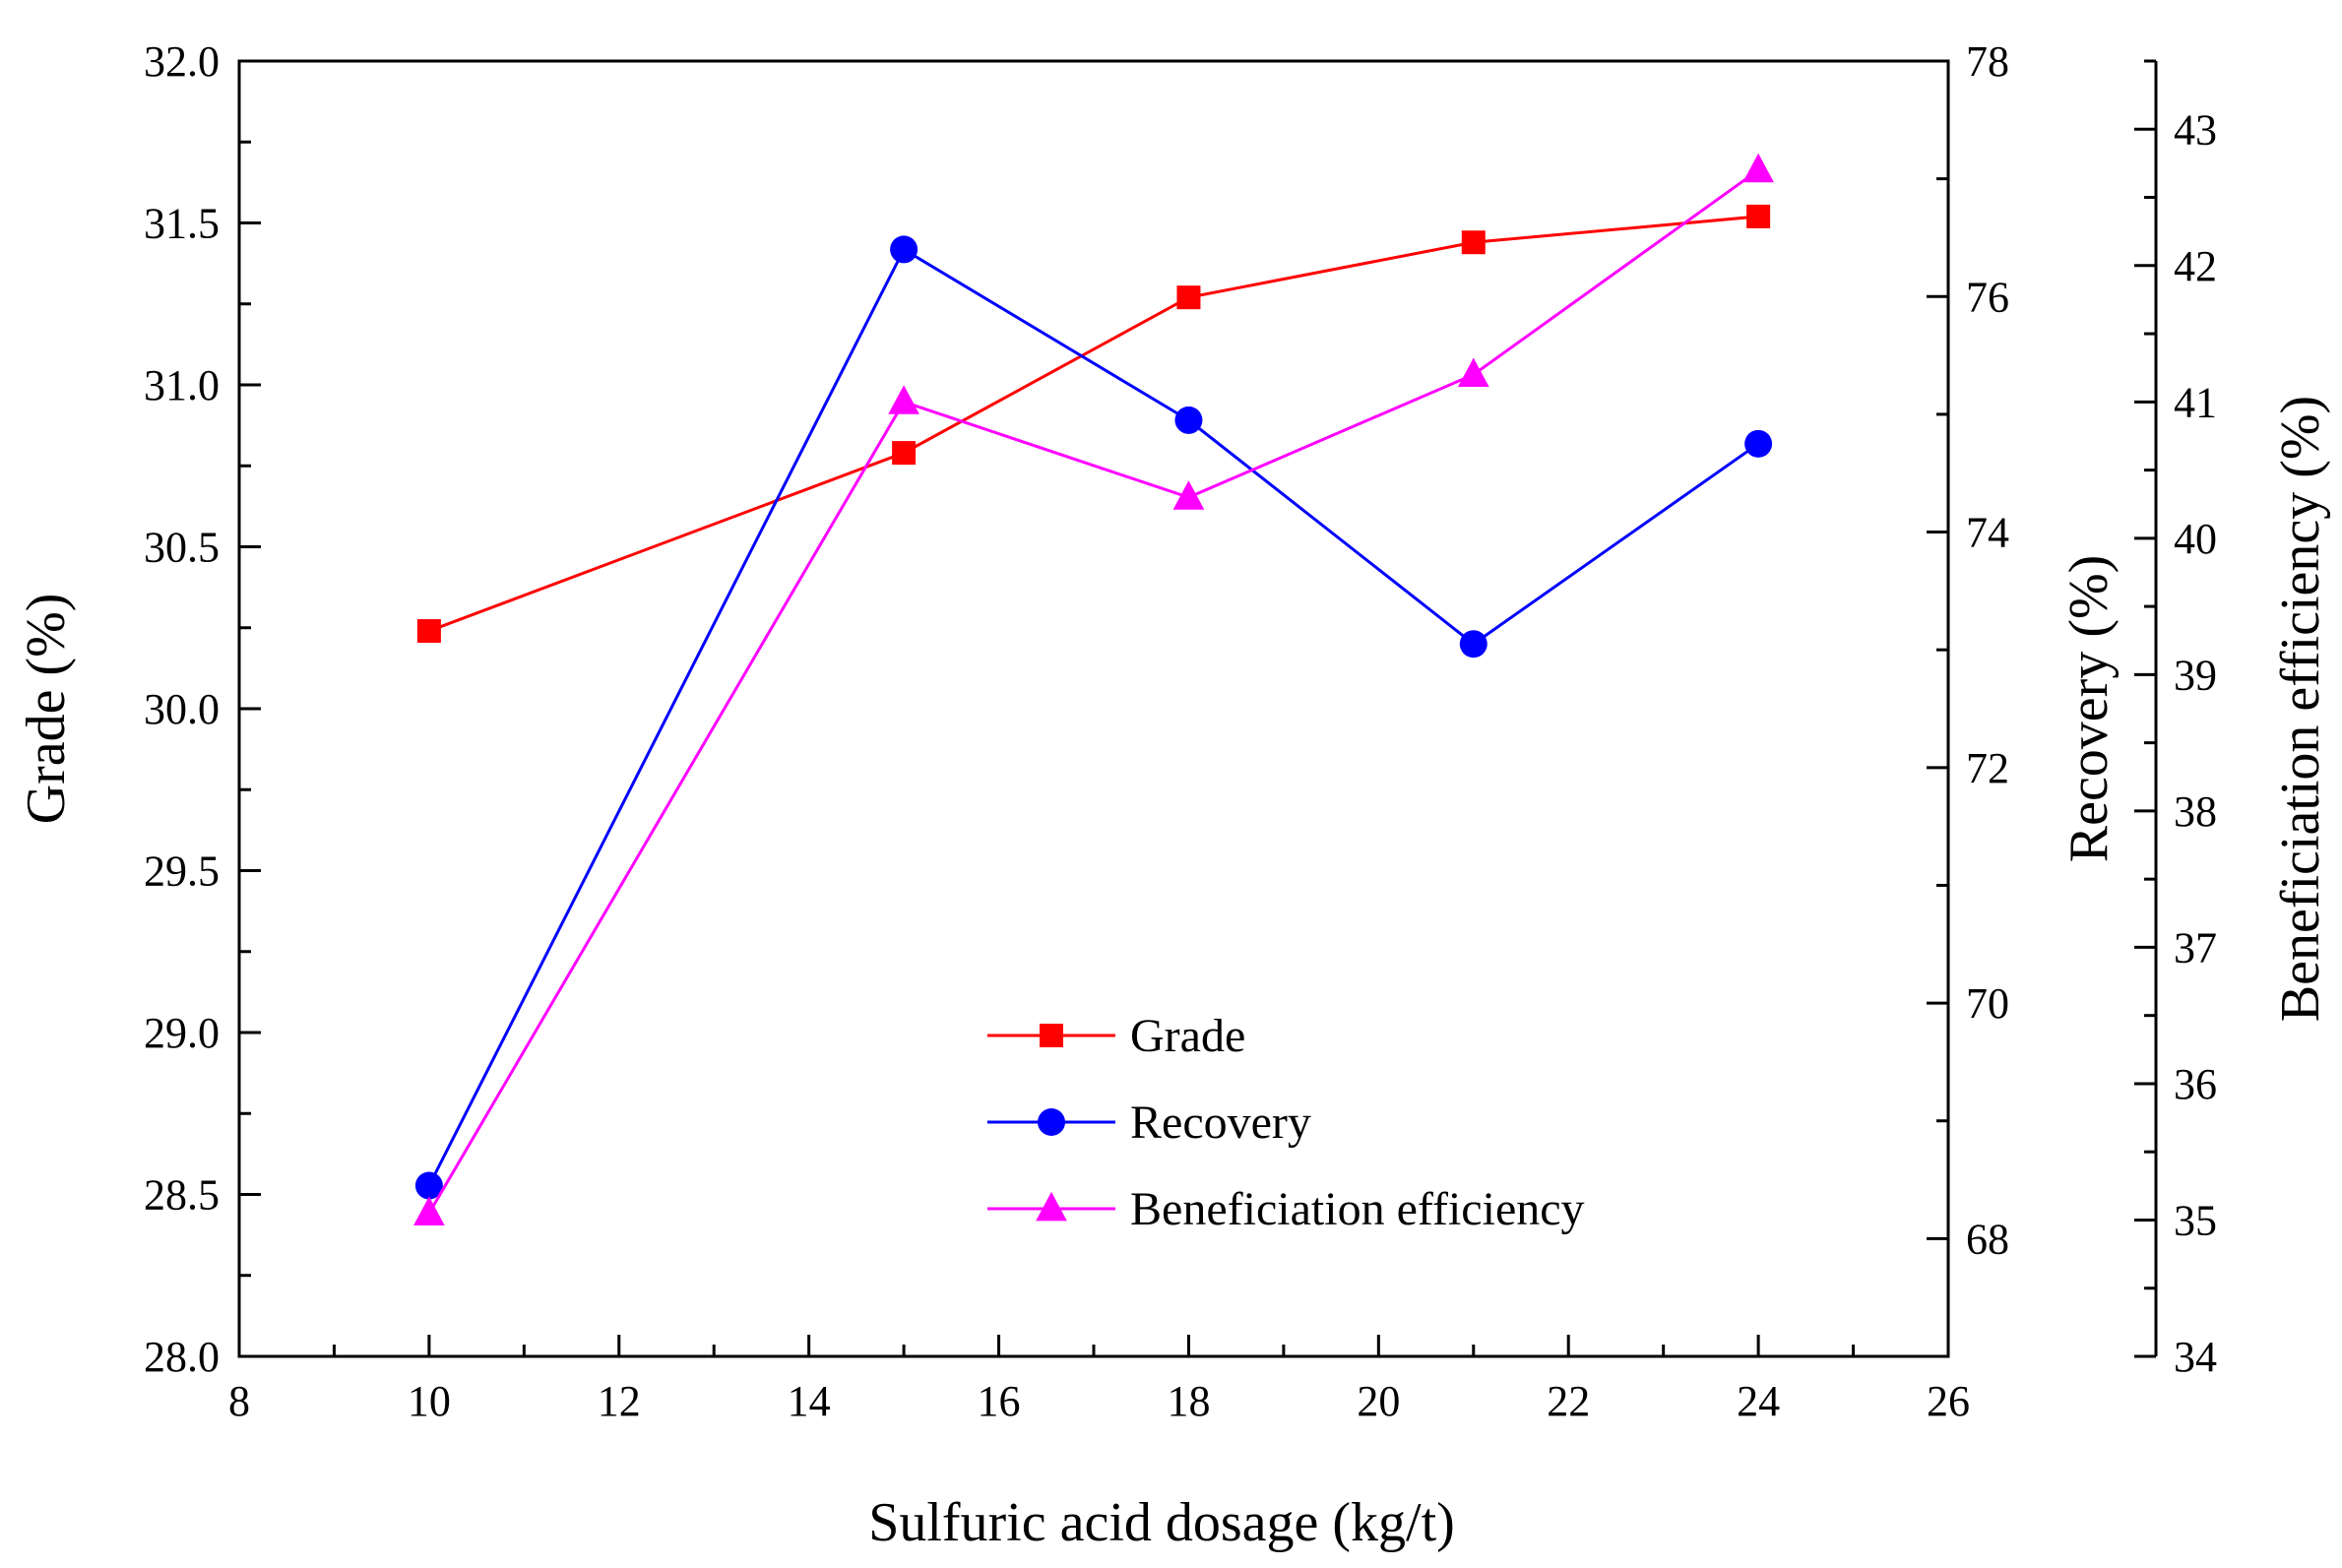 This screenshot has width=2342, height=1568. I want to click on efficiency-tick-label: 35, so click(2195, 1220).